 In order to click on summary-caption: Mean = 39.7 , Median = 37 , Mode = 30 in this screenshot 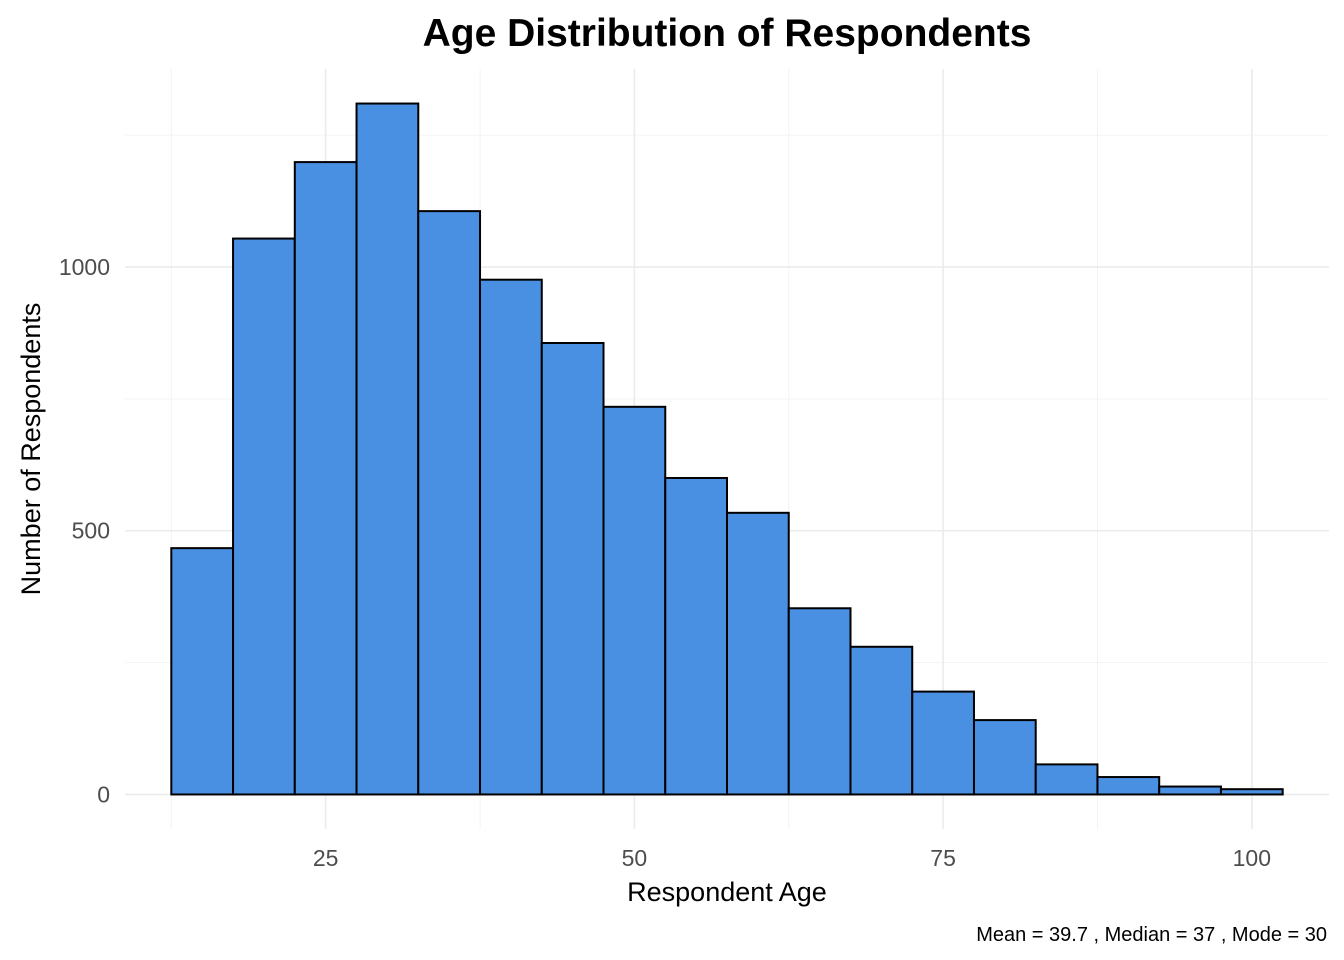, I will do `click(1151, 935)`.